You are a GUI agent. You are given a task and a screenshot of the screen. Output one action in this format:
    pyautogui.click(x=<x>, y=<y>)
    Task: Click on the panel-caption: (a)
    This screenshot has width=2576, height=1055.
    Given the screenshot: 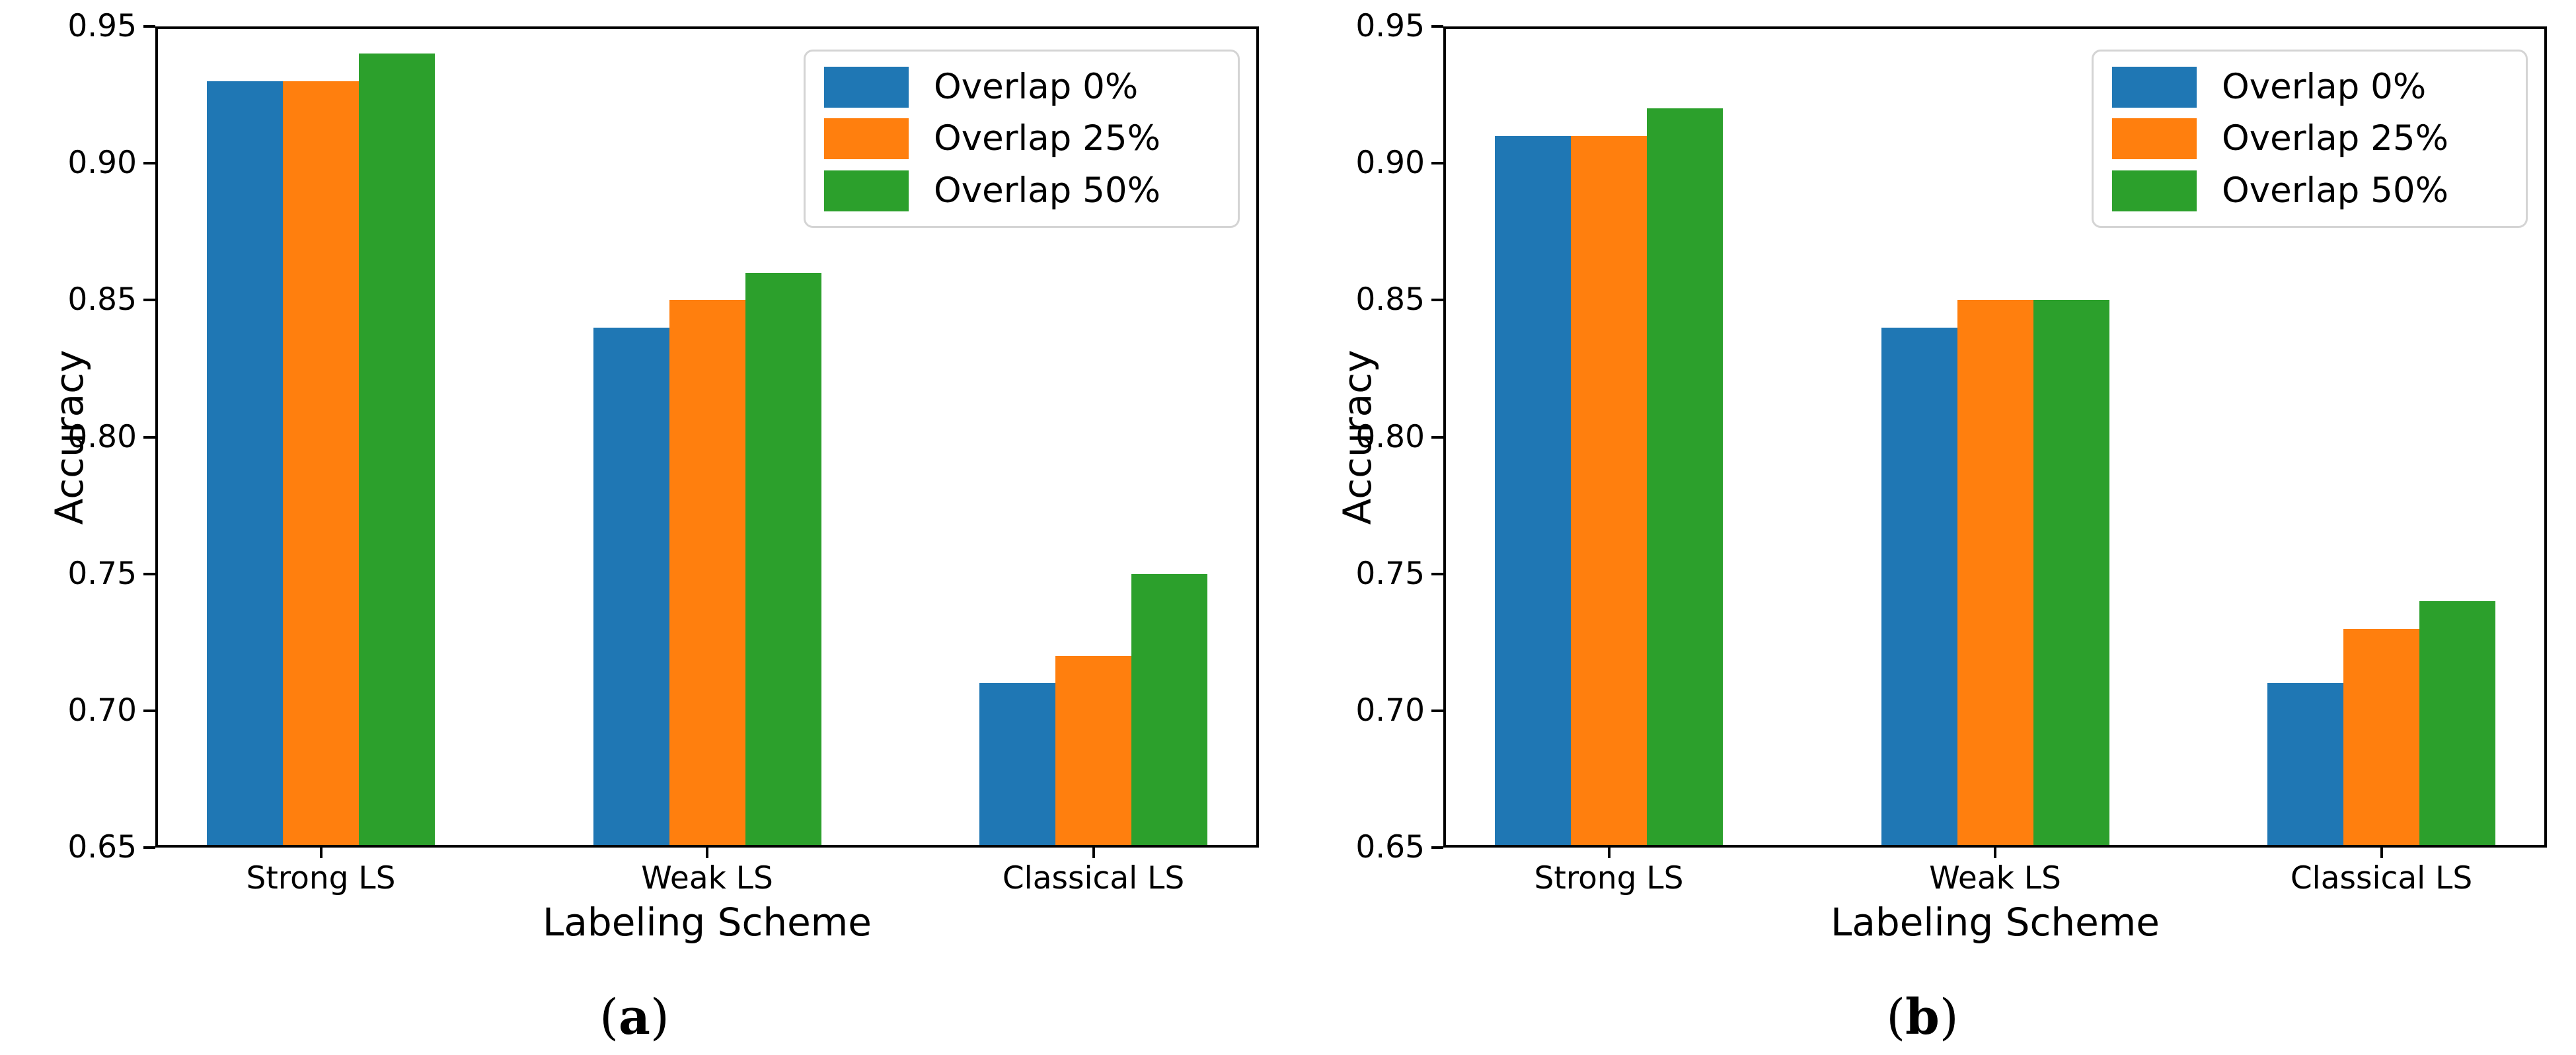 What is the action you would take?
    pyautogui.click(x=634, y=1017)
    